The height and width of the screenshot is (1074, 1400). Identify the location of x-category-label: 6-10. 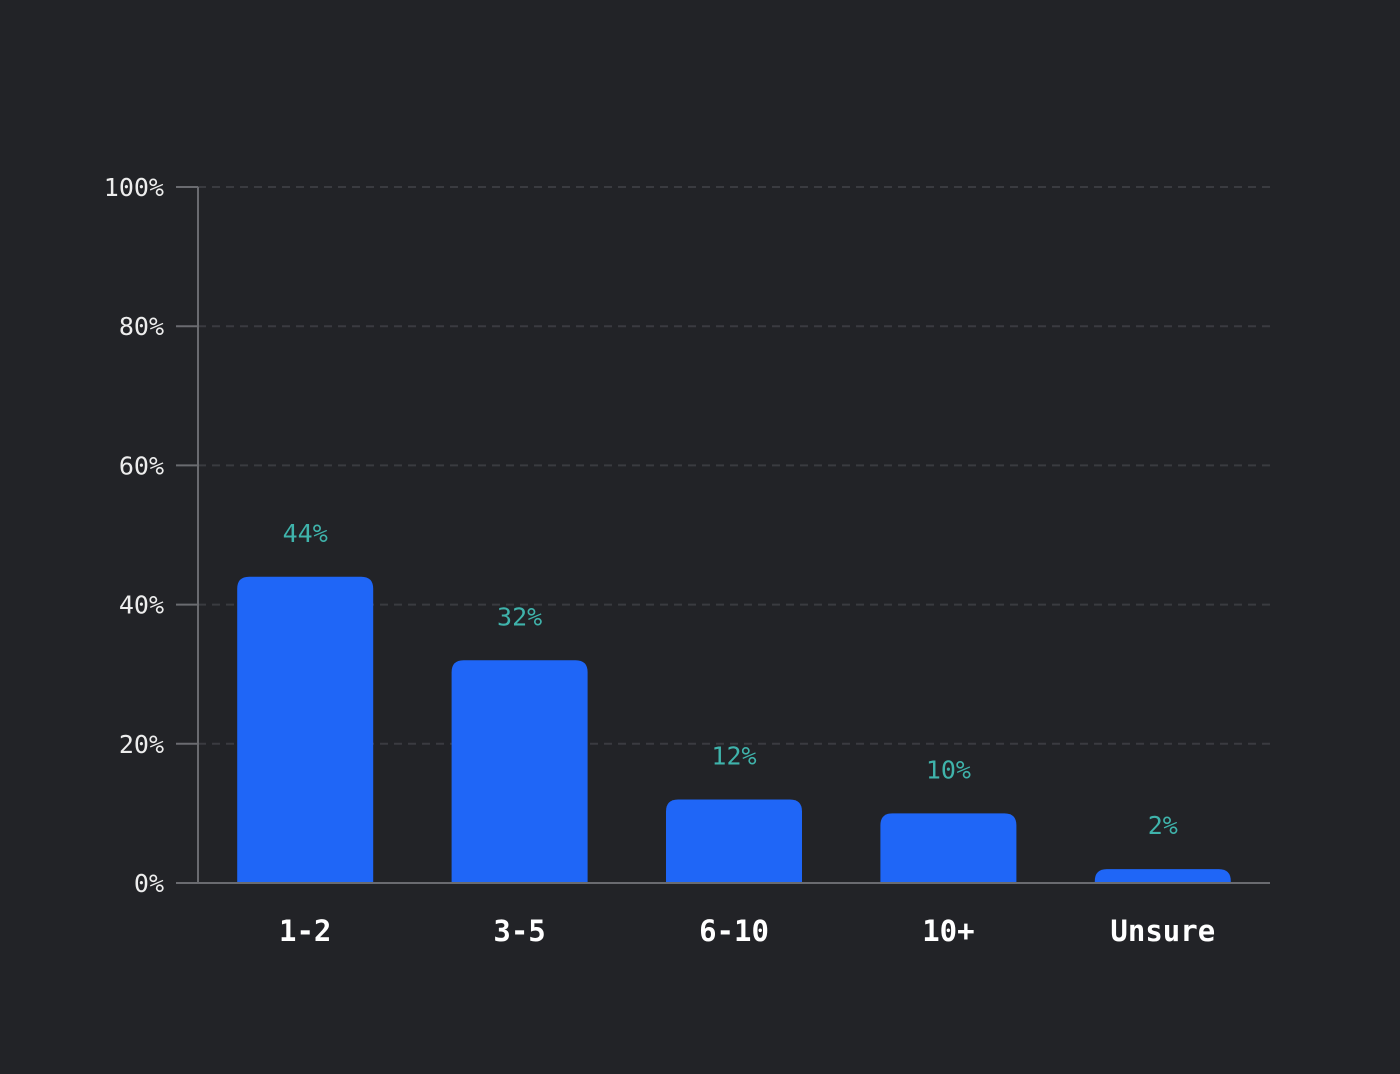
(734, 931).